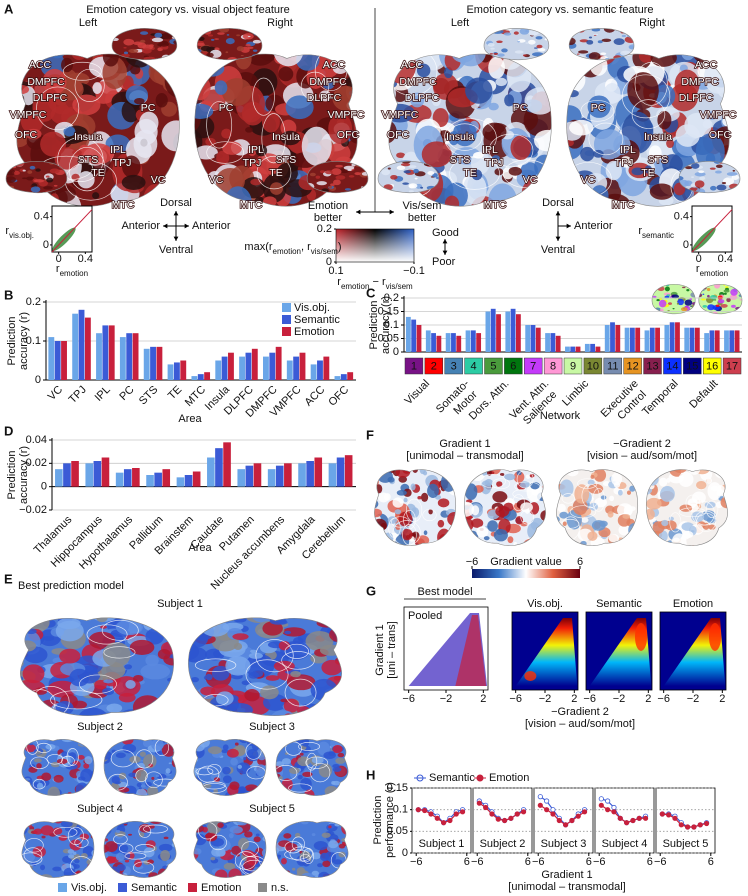 This screenshot has width=748, height=896. Describe the element at coordinates (515, 699) in the screenshot. I see `x-tick-label: −6` at that location.